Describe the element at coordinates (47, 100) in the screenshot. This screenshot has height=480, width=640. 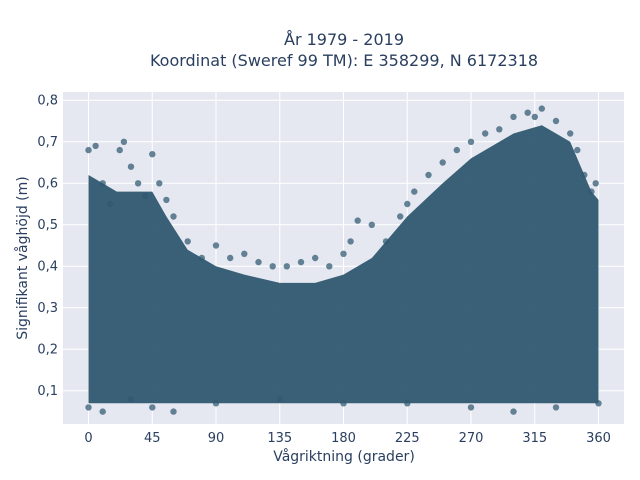
I see `y-tick-label: 0,8` at that location.